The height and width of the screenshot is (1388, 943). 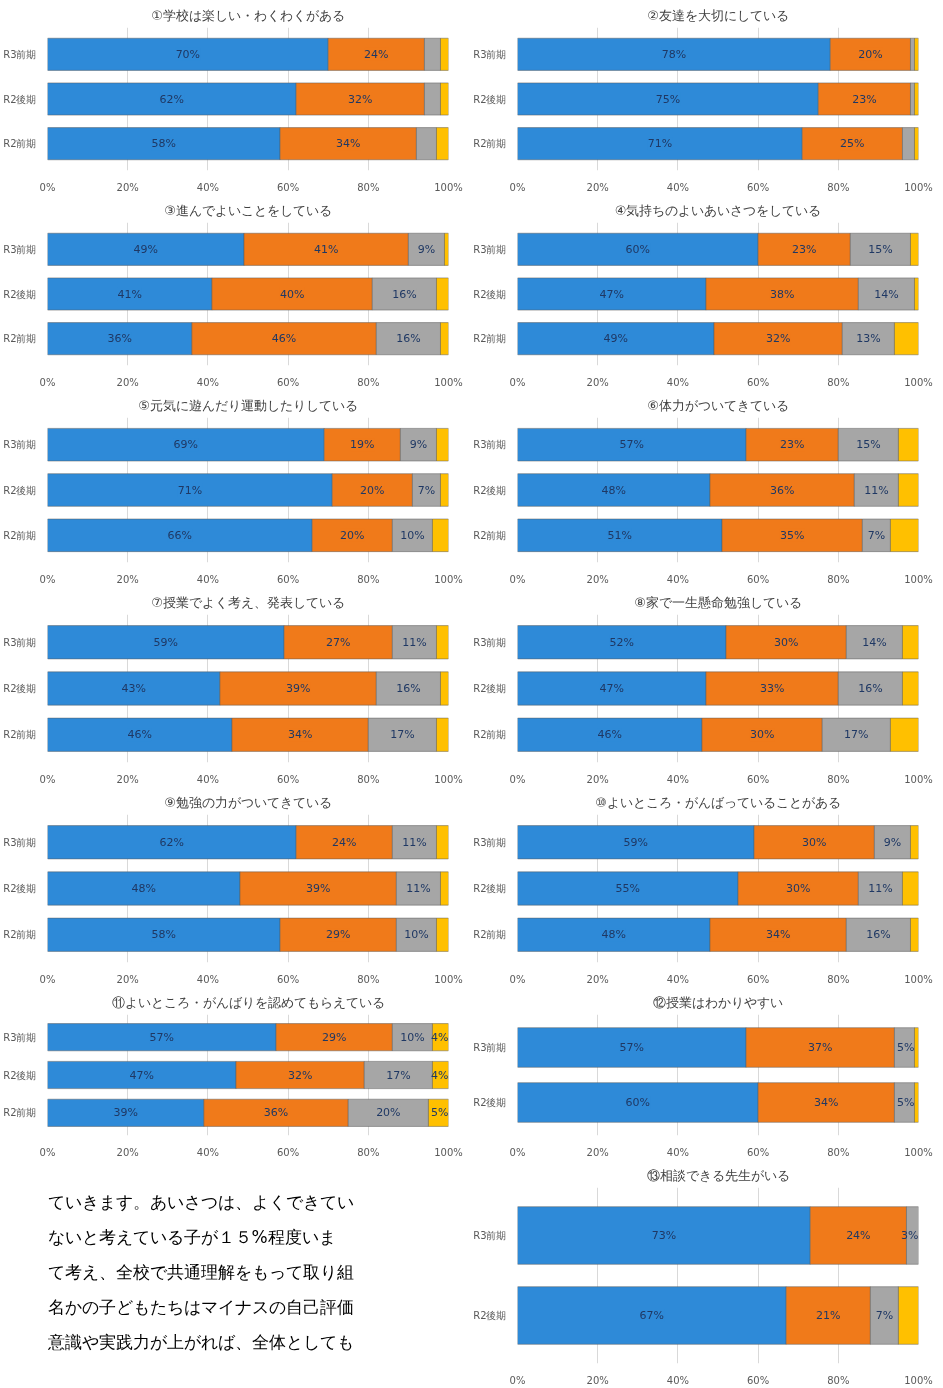 I want to click on data-label: 57%, so click(x=632, y=1047).